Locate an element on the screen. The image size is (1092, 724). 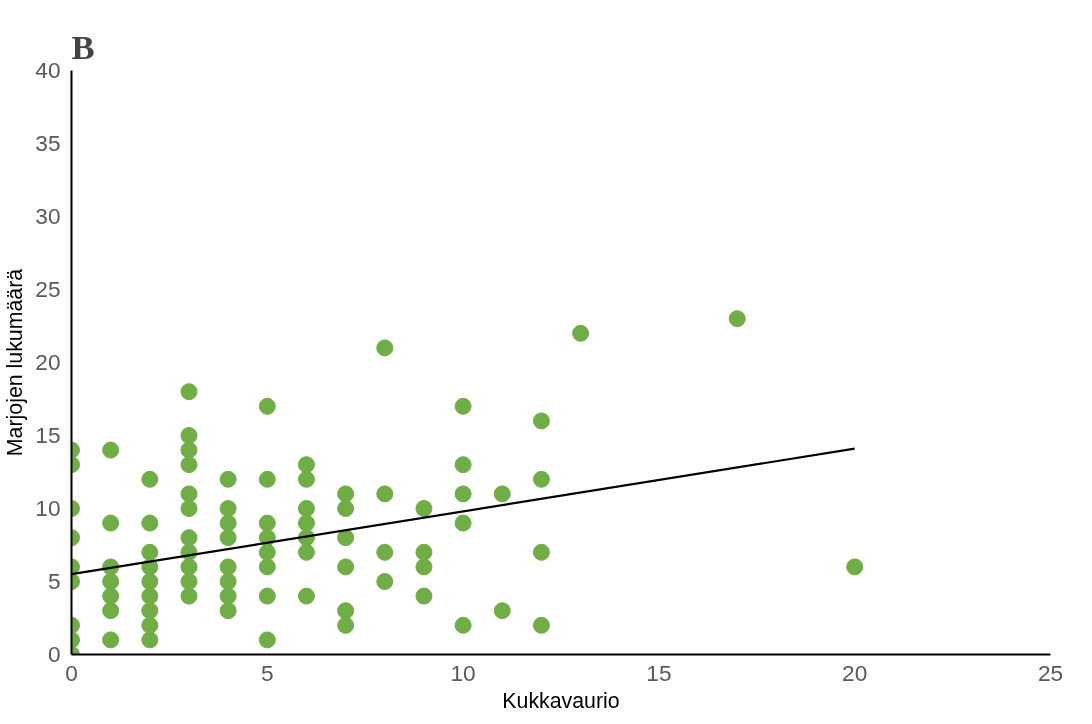
x-tick-label: 25 is located at coordinates (1050, 672).